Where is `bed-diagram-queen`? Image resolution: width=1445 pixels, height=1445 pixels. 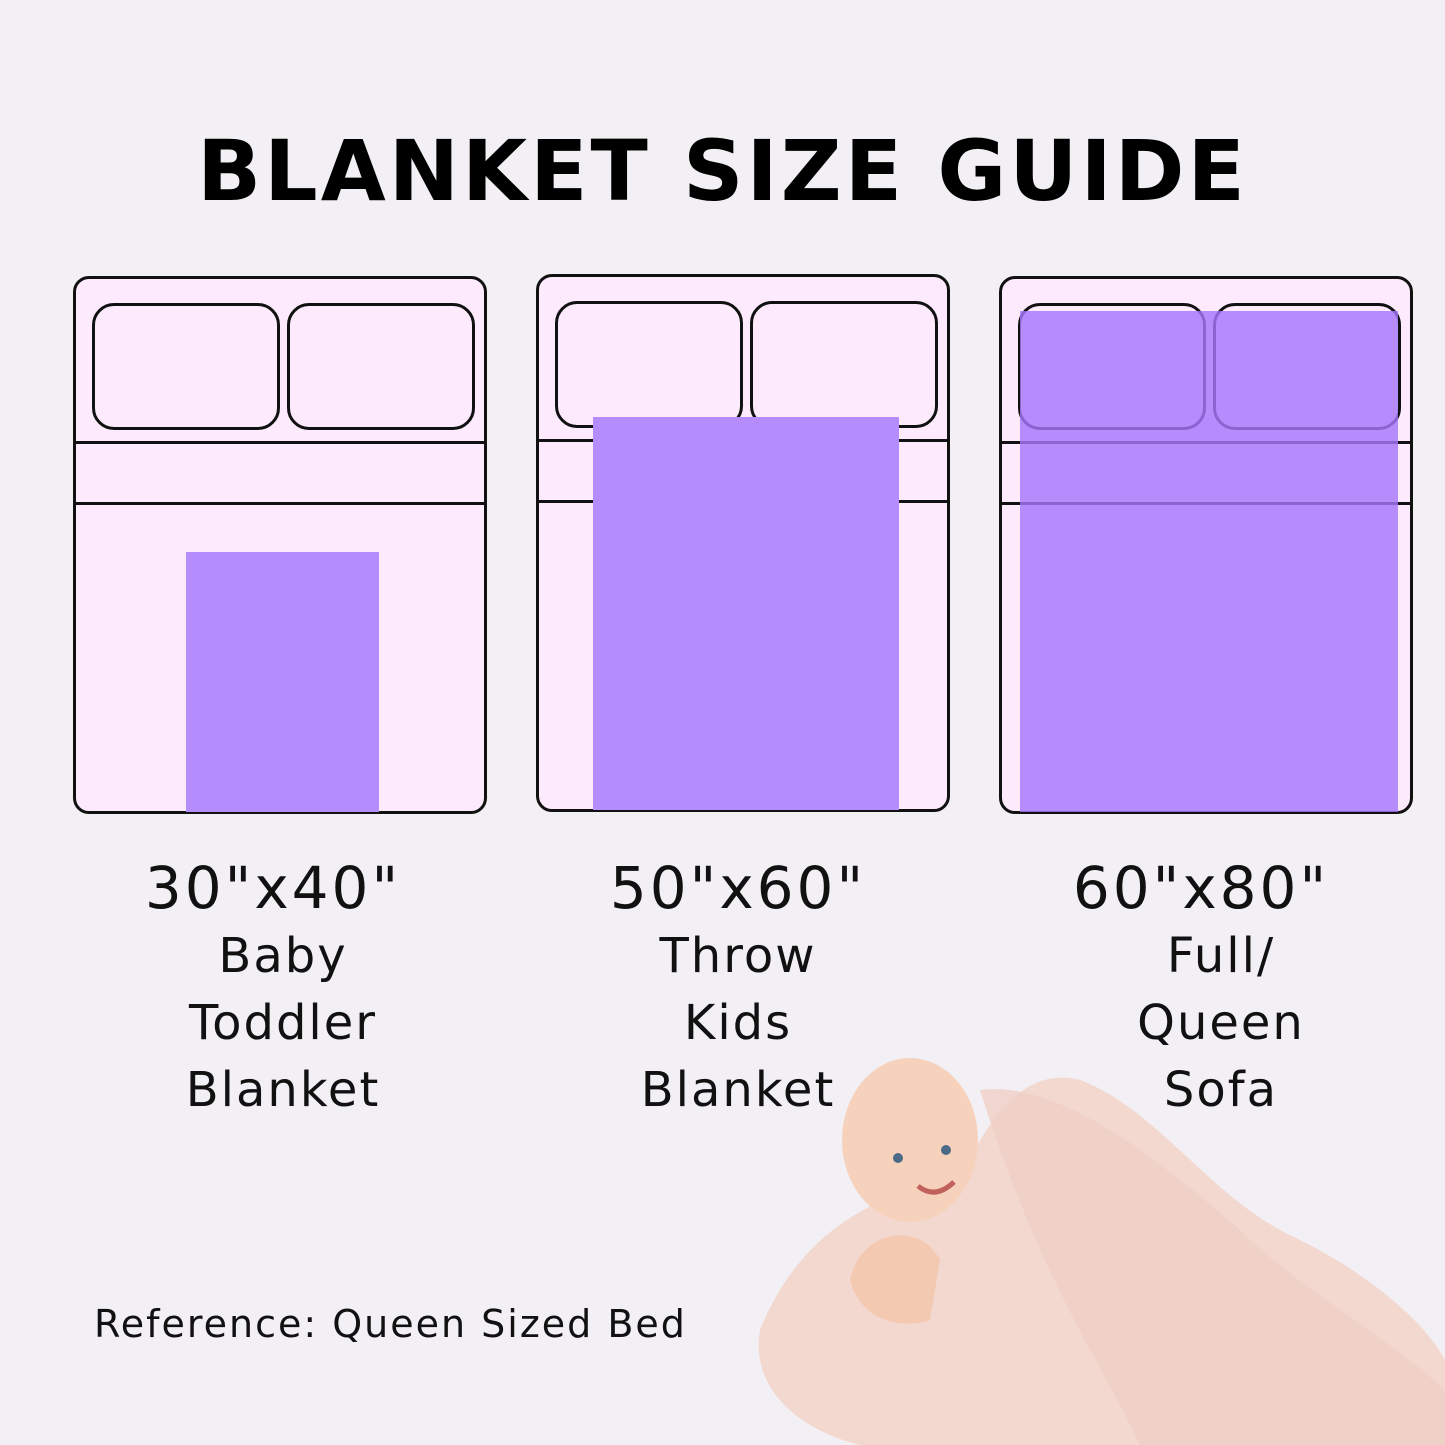 bed-diagram-queen is located at coordinates (1206, 545).